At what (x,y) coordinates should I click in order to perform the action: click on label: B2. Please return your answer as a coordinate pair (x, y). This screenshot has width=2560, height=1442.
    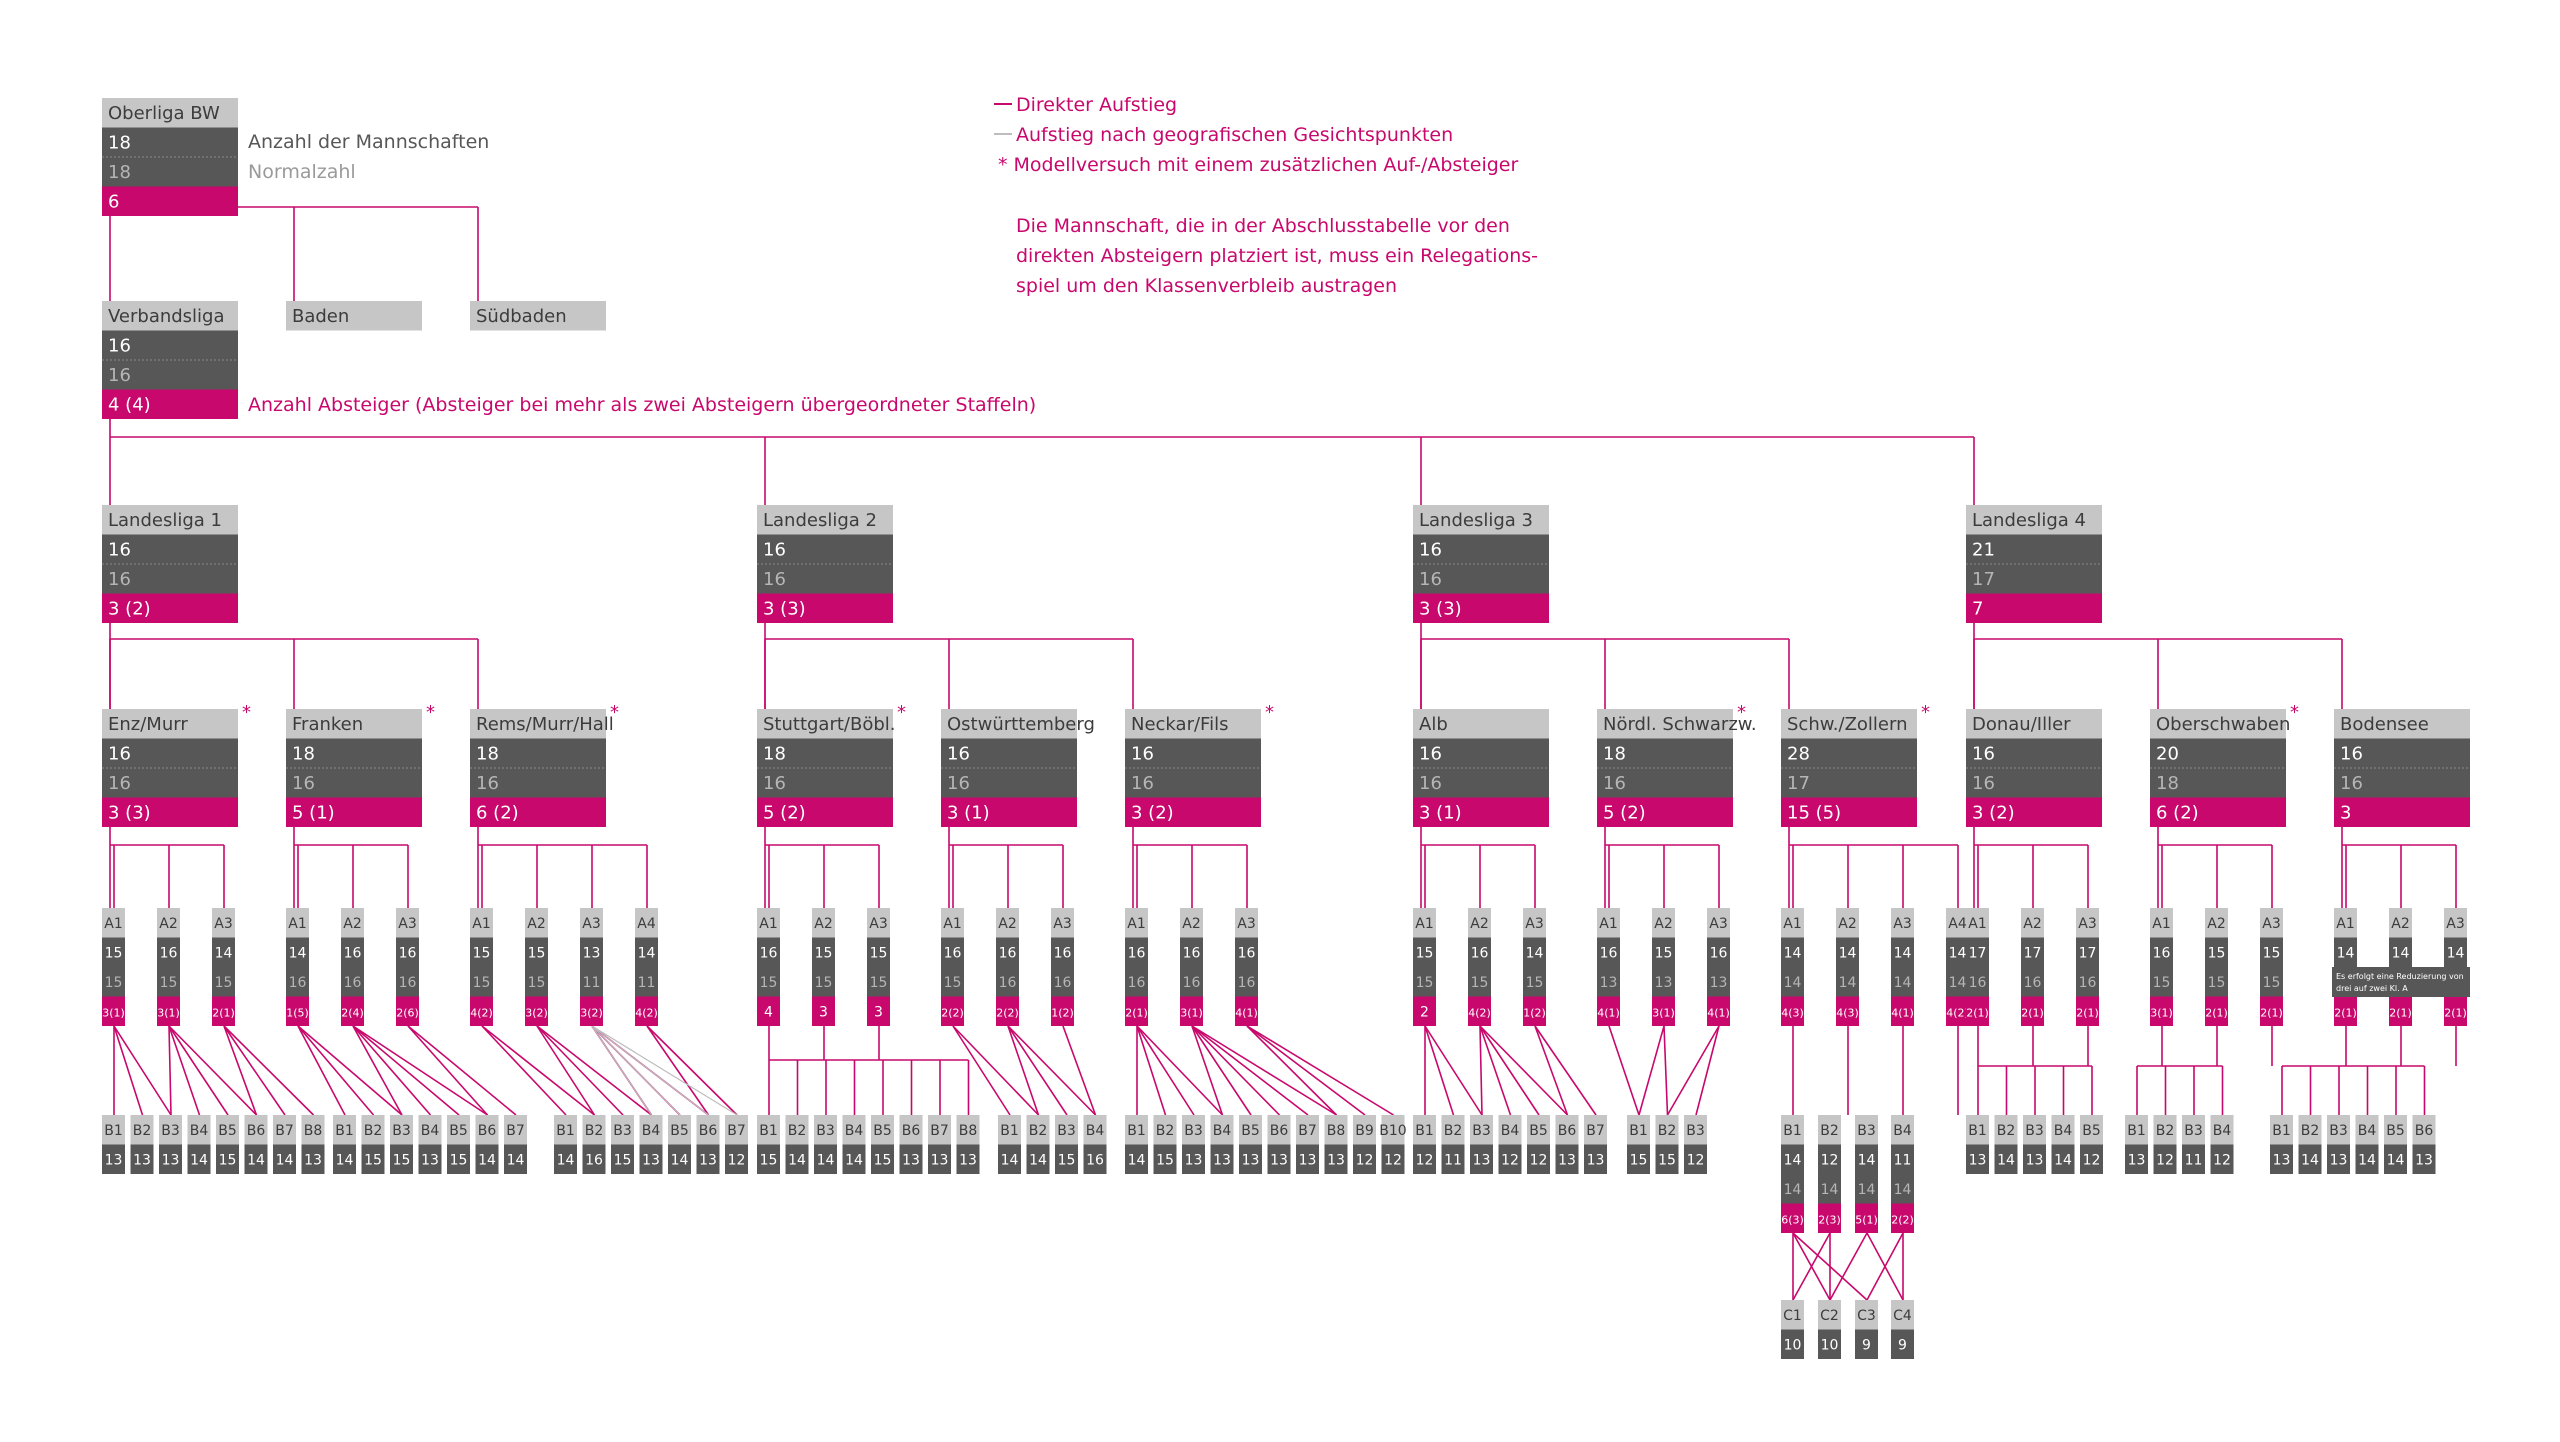
    Looking at the image, I should click on (373, 1131).